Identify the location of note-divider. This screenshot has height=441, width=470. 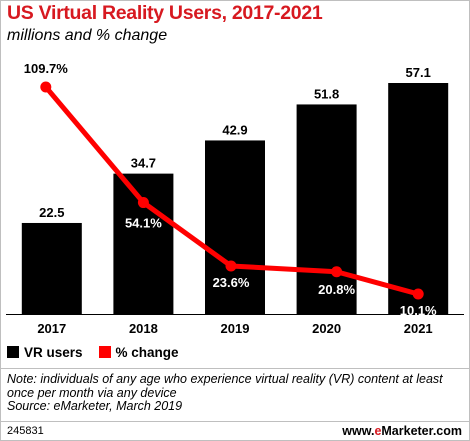
(235, 368).